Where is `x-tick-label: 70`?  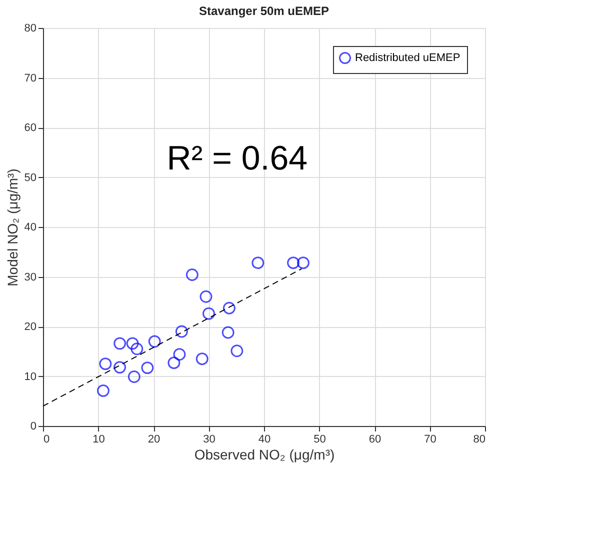 x-tick-label: 70 is located at coordinates (430, 440).